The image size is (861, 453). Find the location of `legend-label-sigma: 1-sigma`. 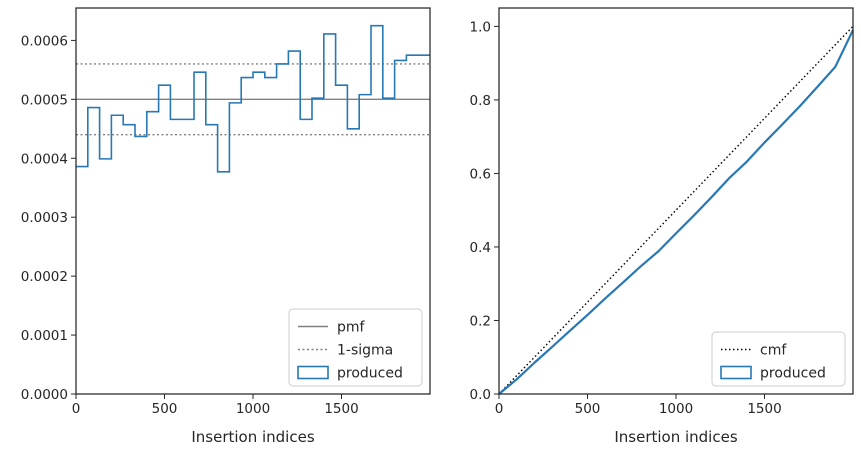

legend-label-sigma: 1-sigma is located at coordinates (365, 351).